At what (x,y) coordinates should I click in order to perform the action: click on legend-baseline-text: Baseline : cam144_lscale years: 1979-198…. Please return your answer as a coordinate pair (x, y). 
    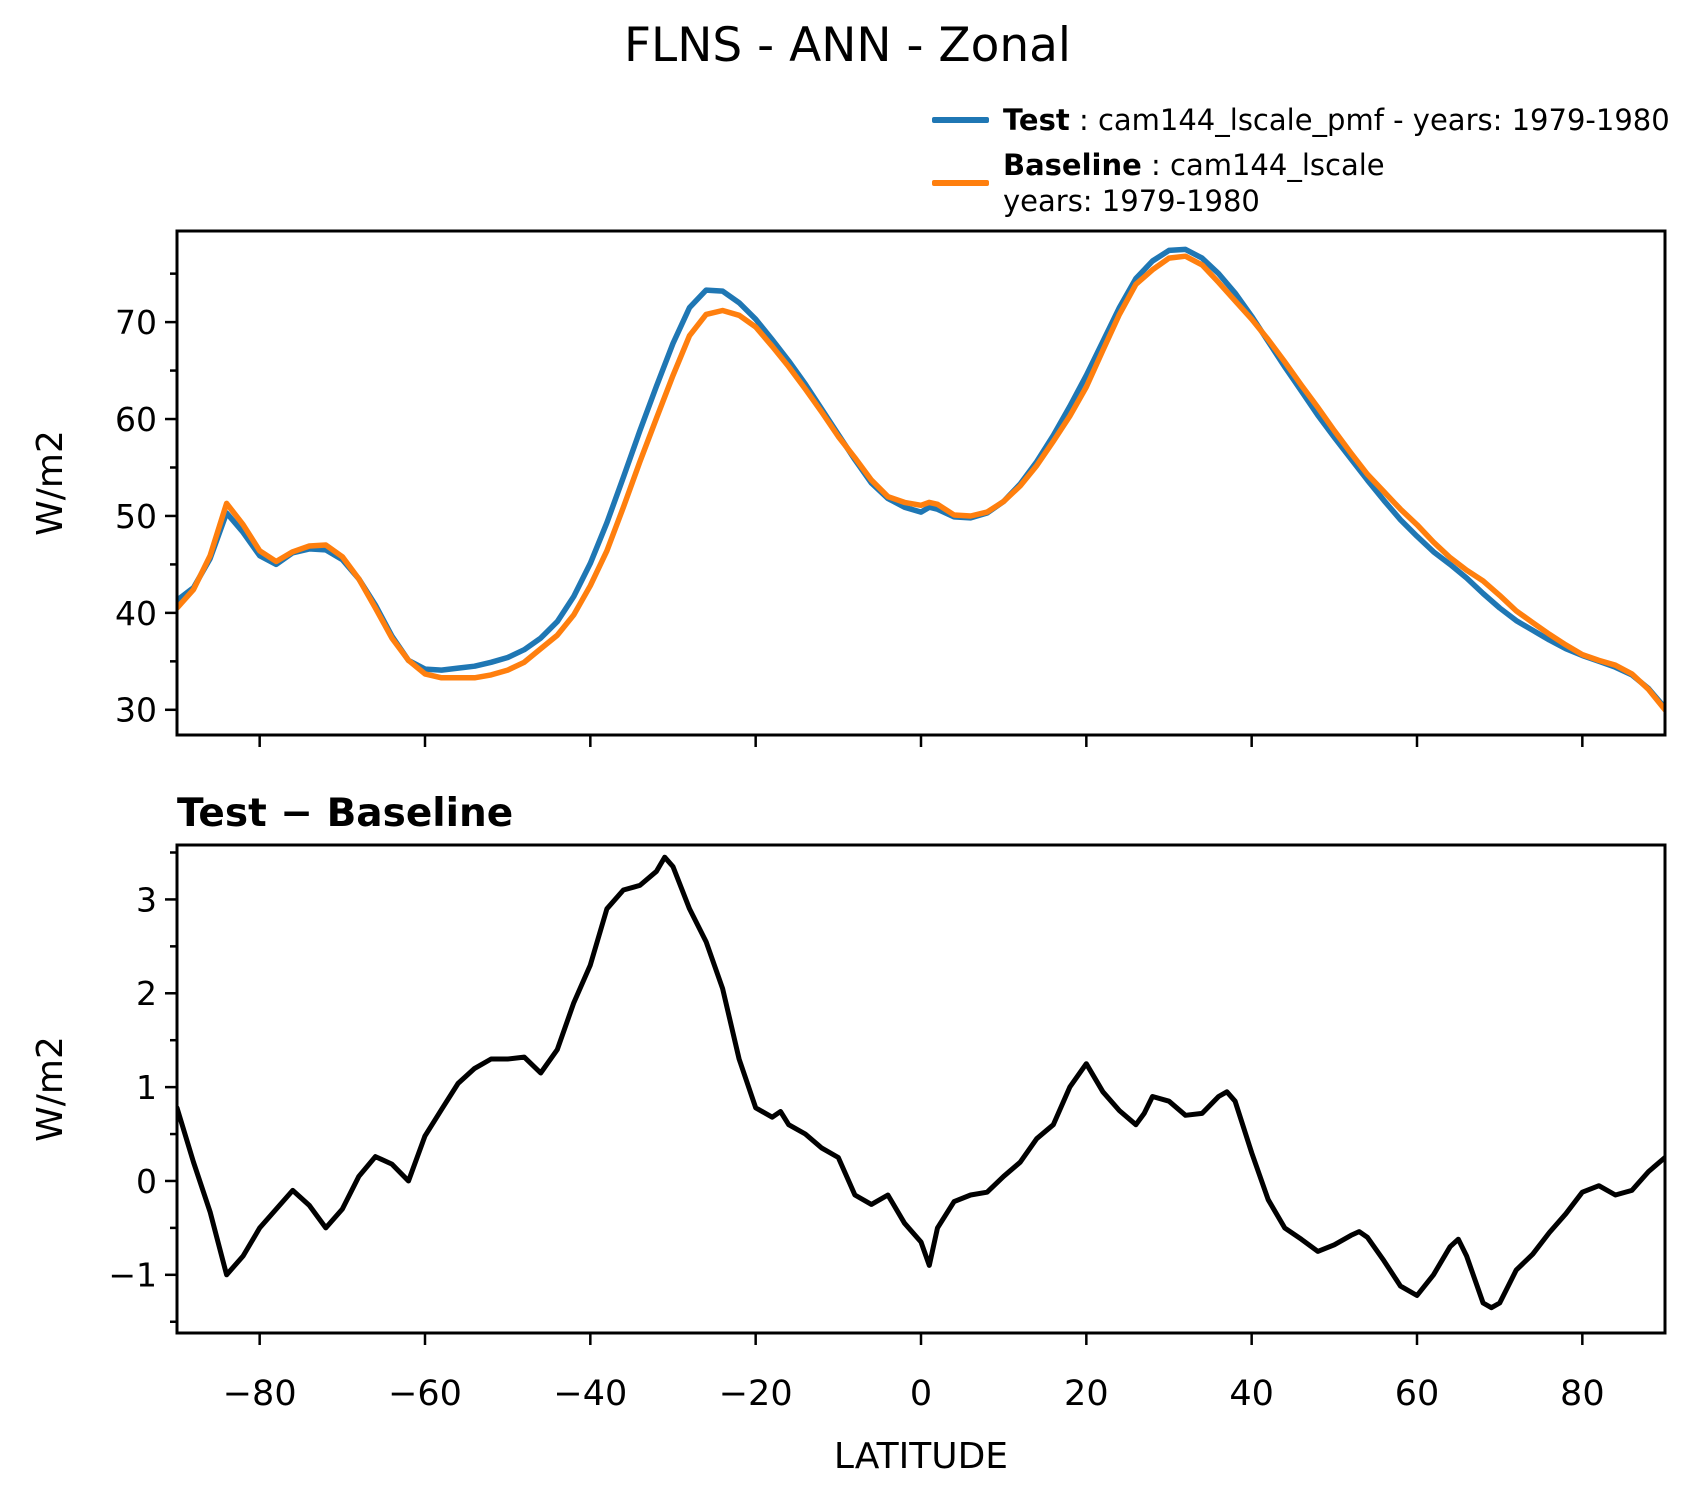
    Looking at the image, I should click on (1194, 183).